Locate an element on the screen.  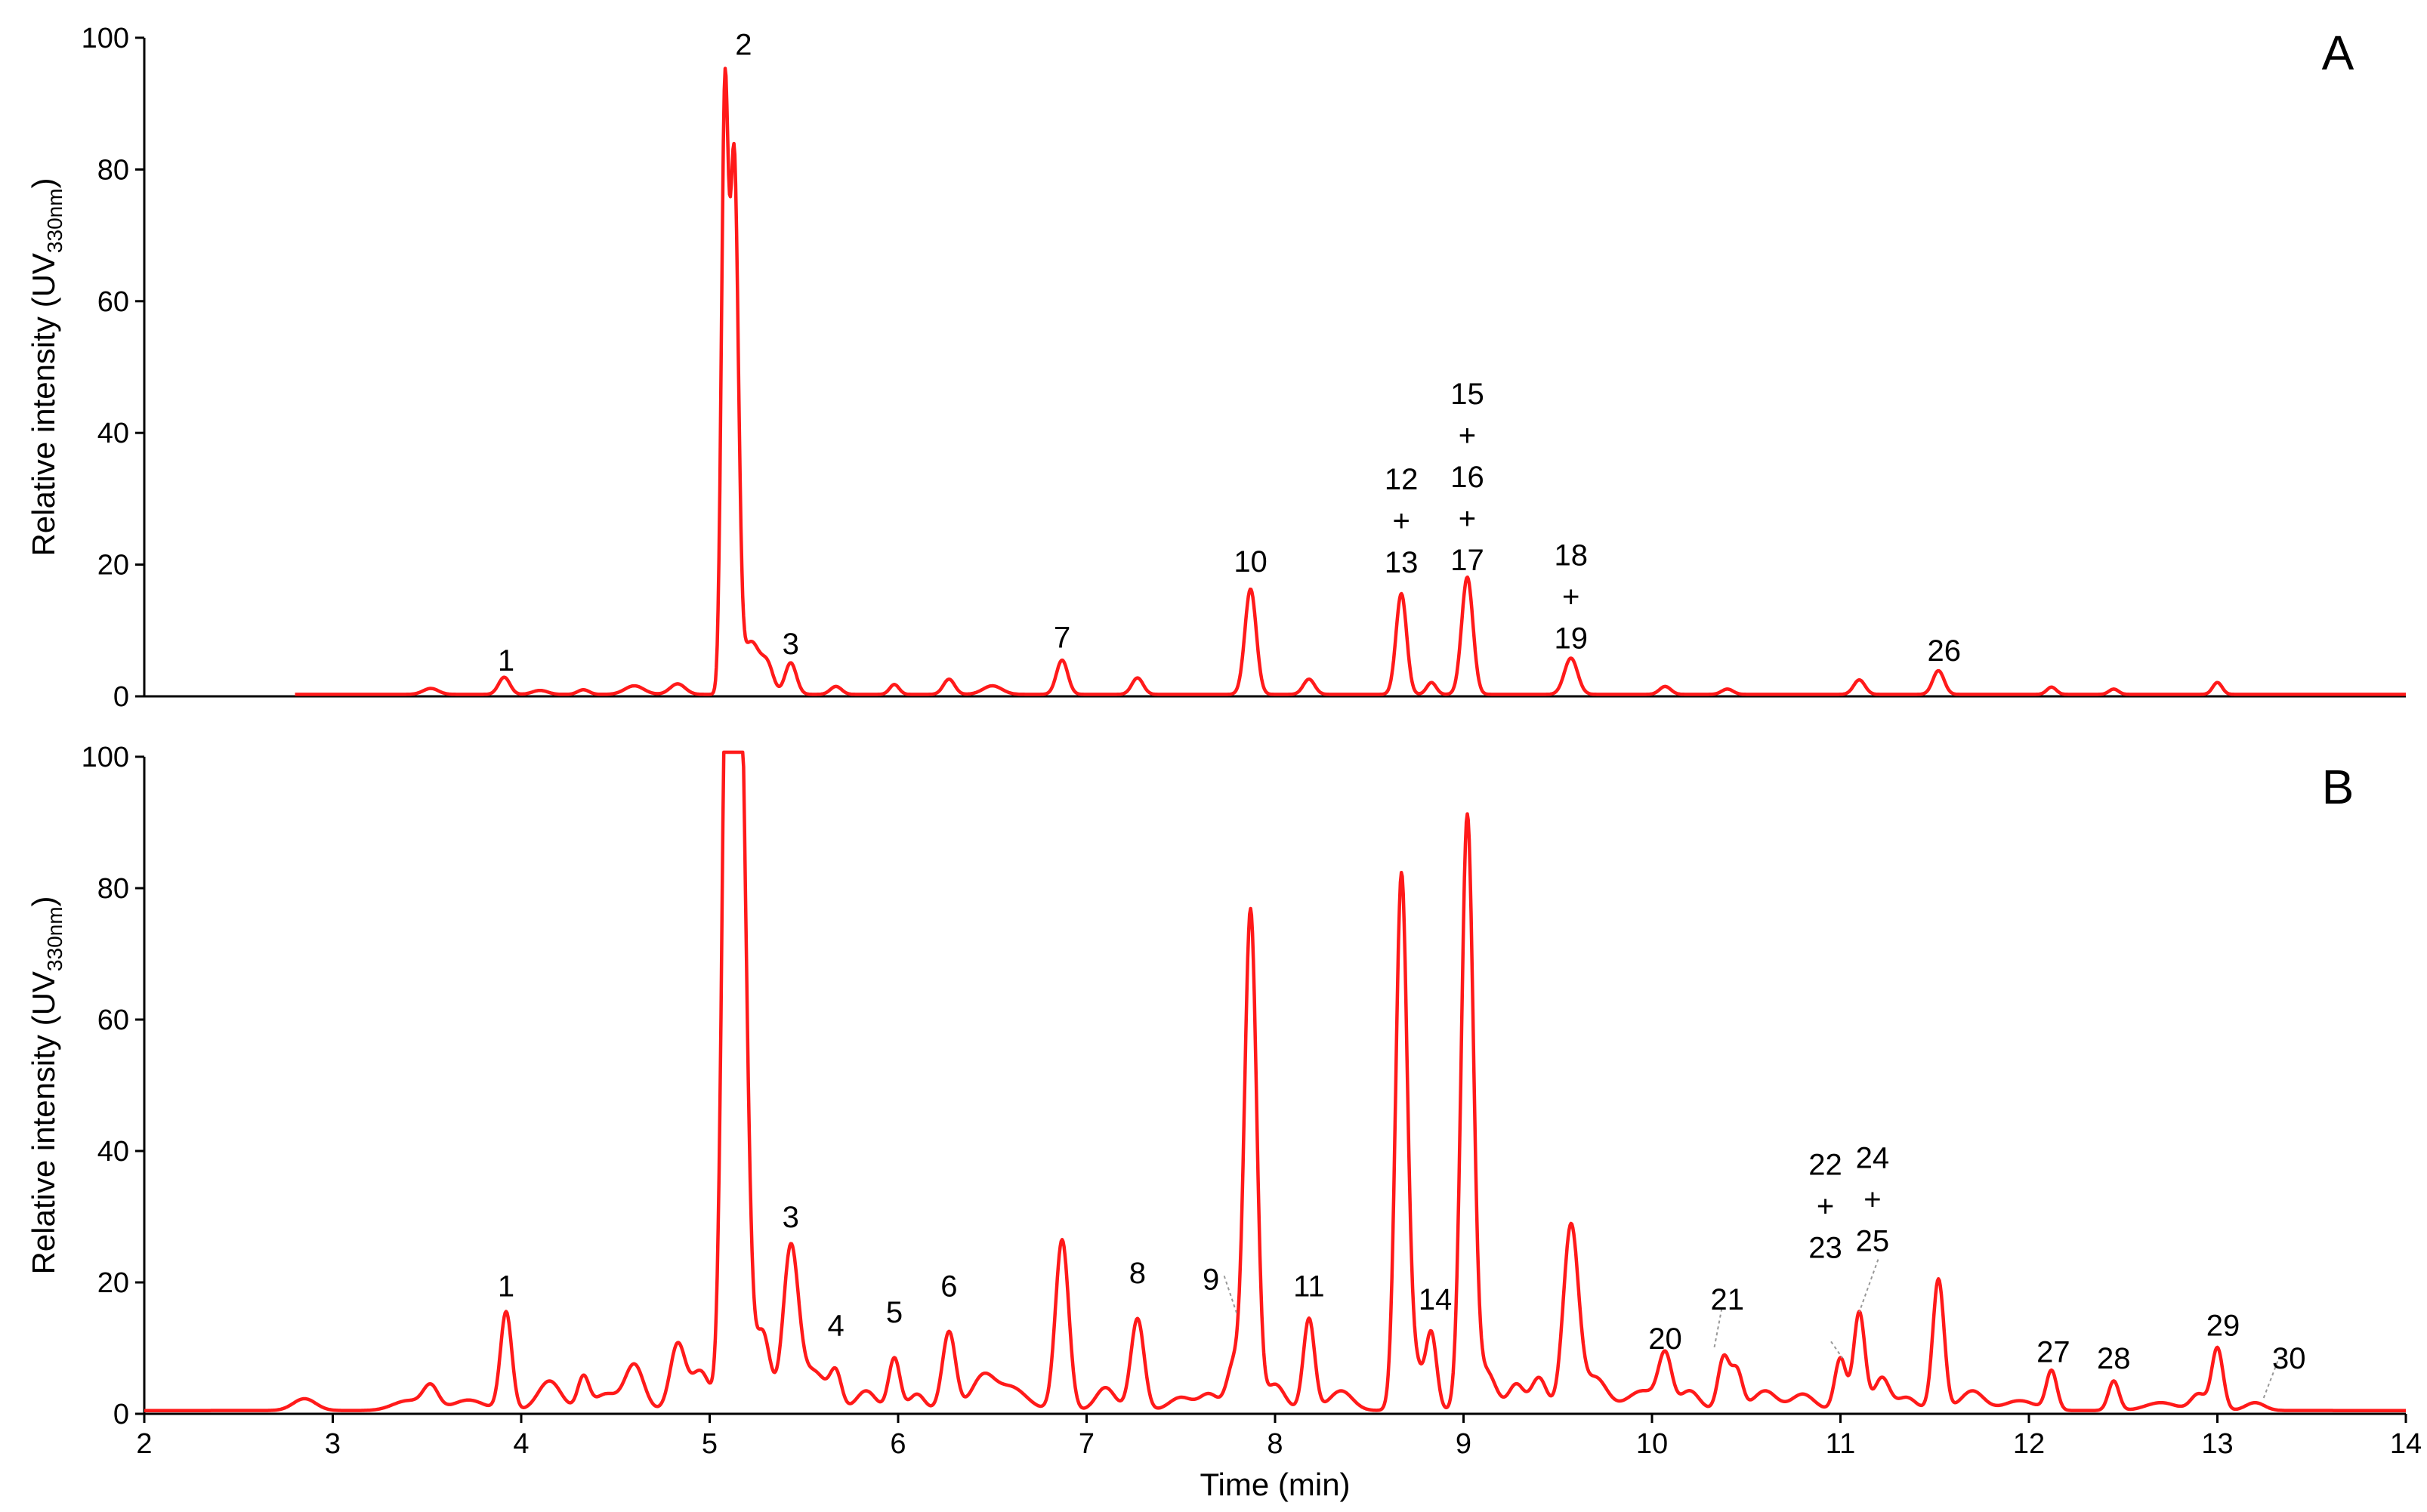
panel-B-peak-label: 20 is located at coordinates (1665, 1339).